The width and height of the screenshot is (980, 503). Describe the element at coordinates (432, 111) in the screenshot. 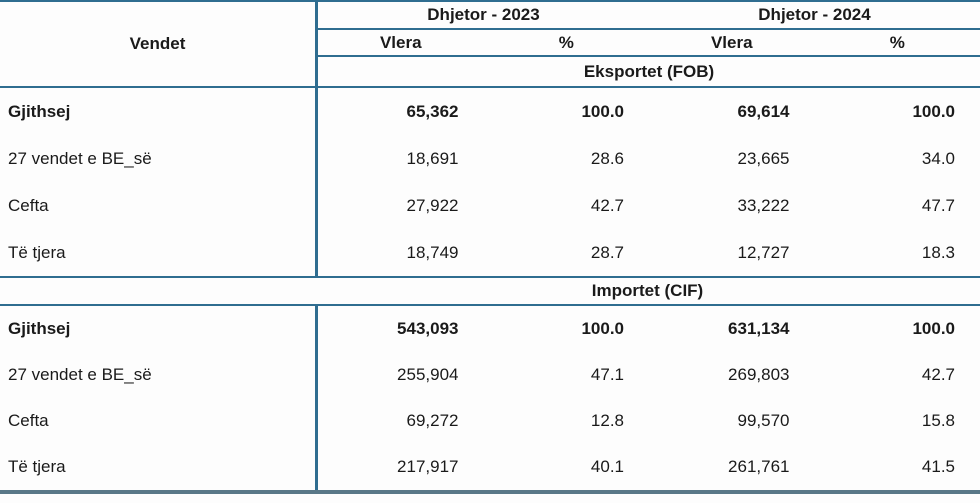

I see `value-cell: 65,362` at that location.